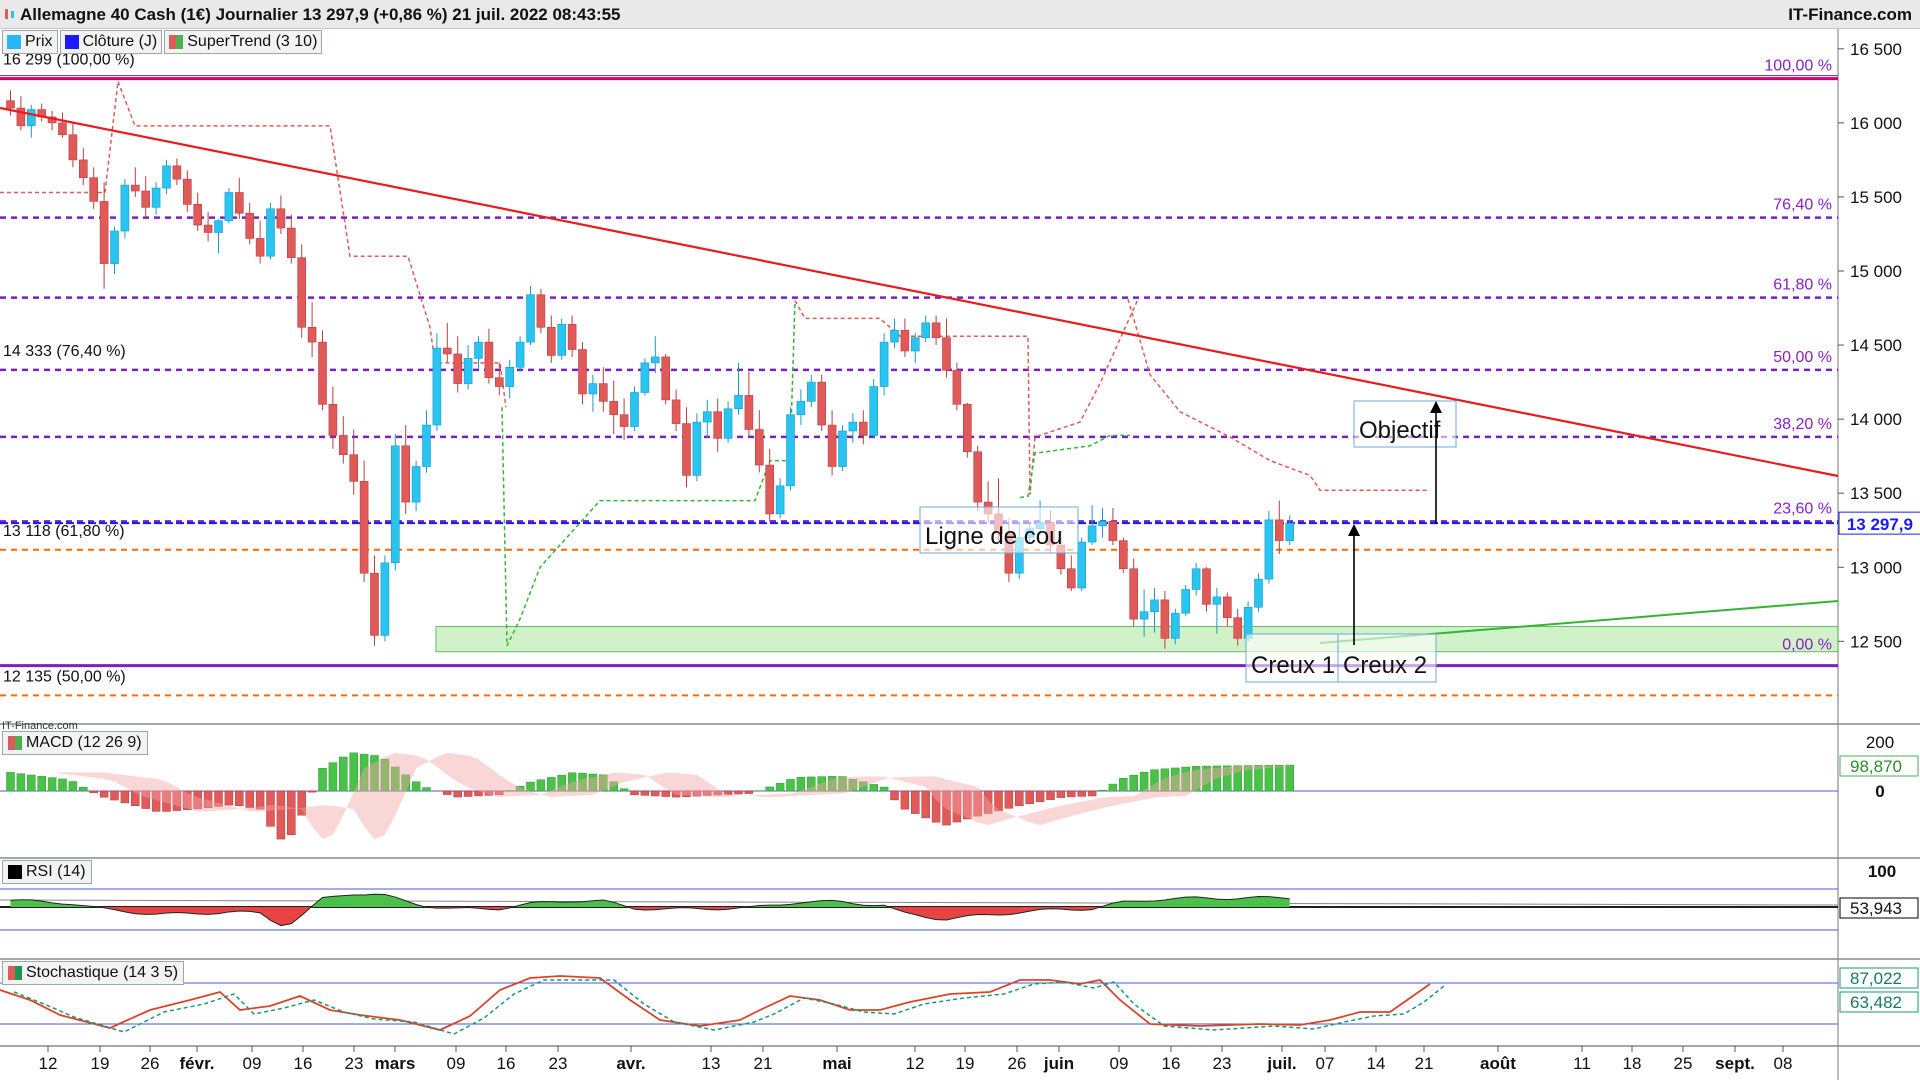 The image size is (1920, 1080). I want to click on x-tick-label: 09, so click(456, 1063).